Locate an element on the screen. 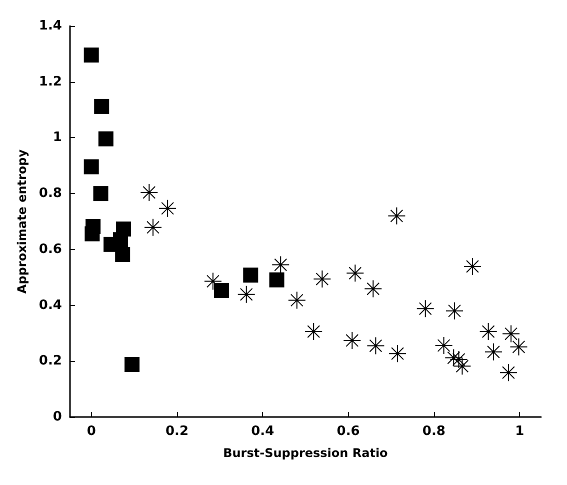  y-tick-label: 0 is located at coordinates (57, 417).